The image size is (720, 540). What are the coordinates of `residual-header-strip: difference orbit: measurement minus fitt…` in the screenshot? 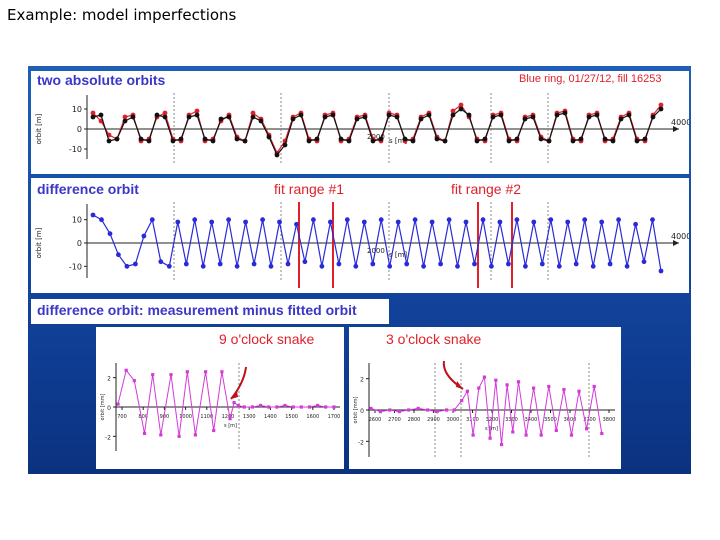 It's located at (210, 311).